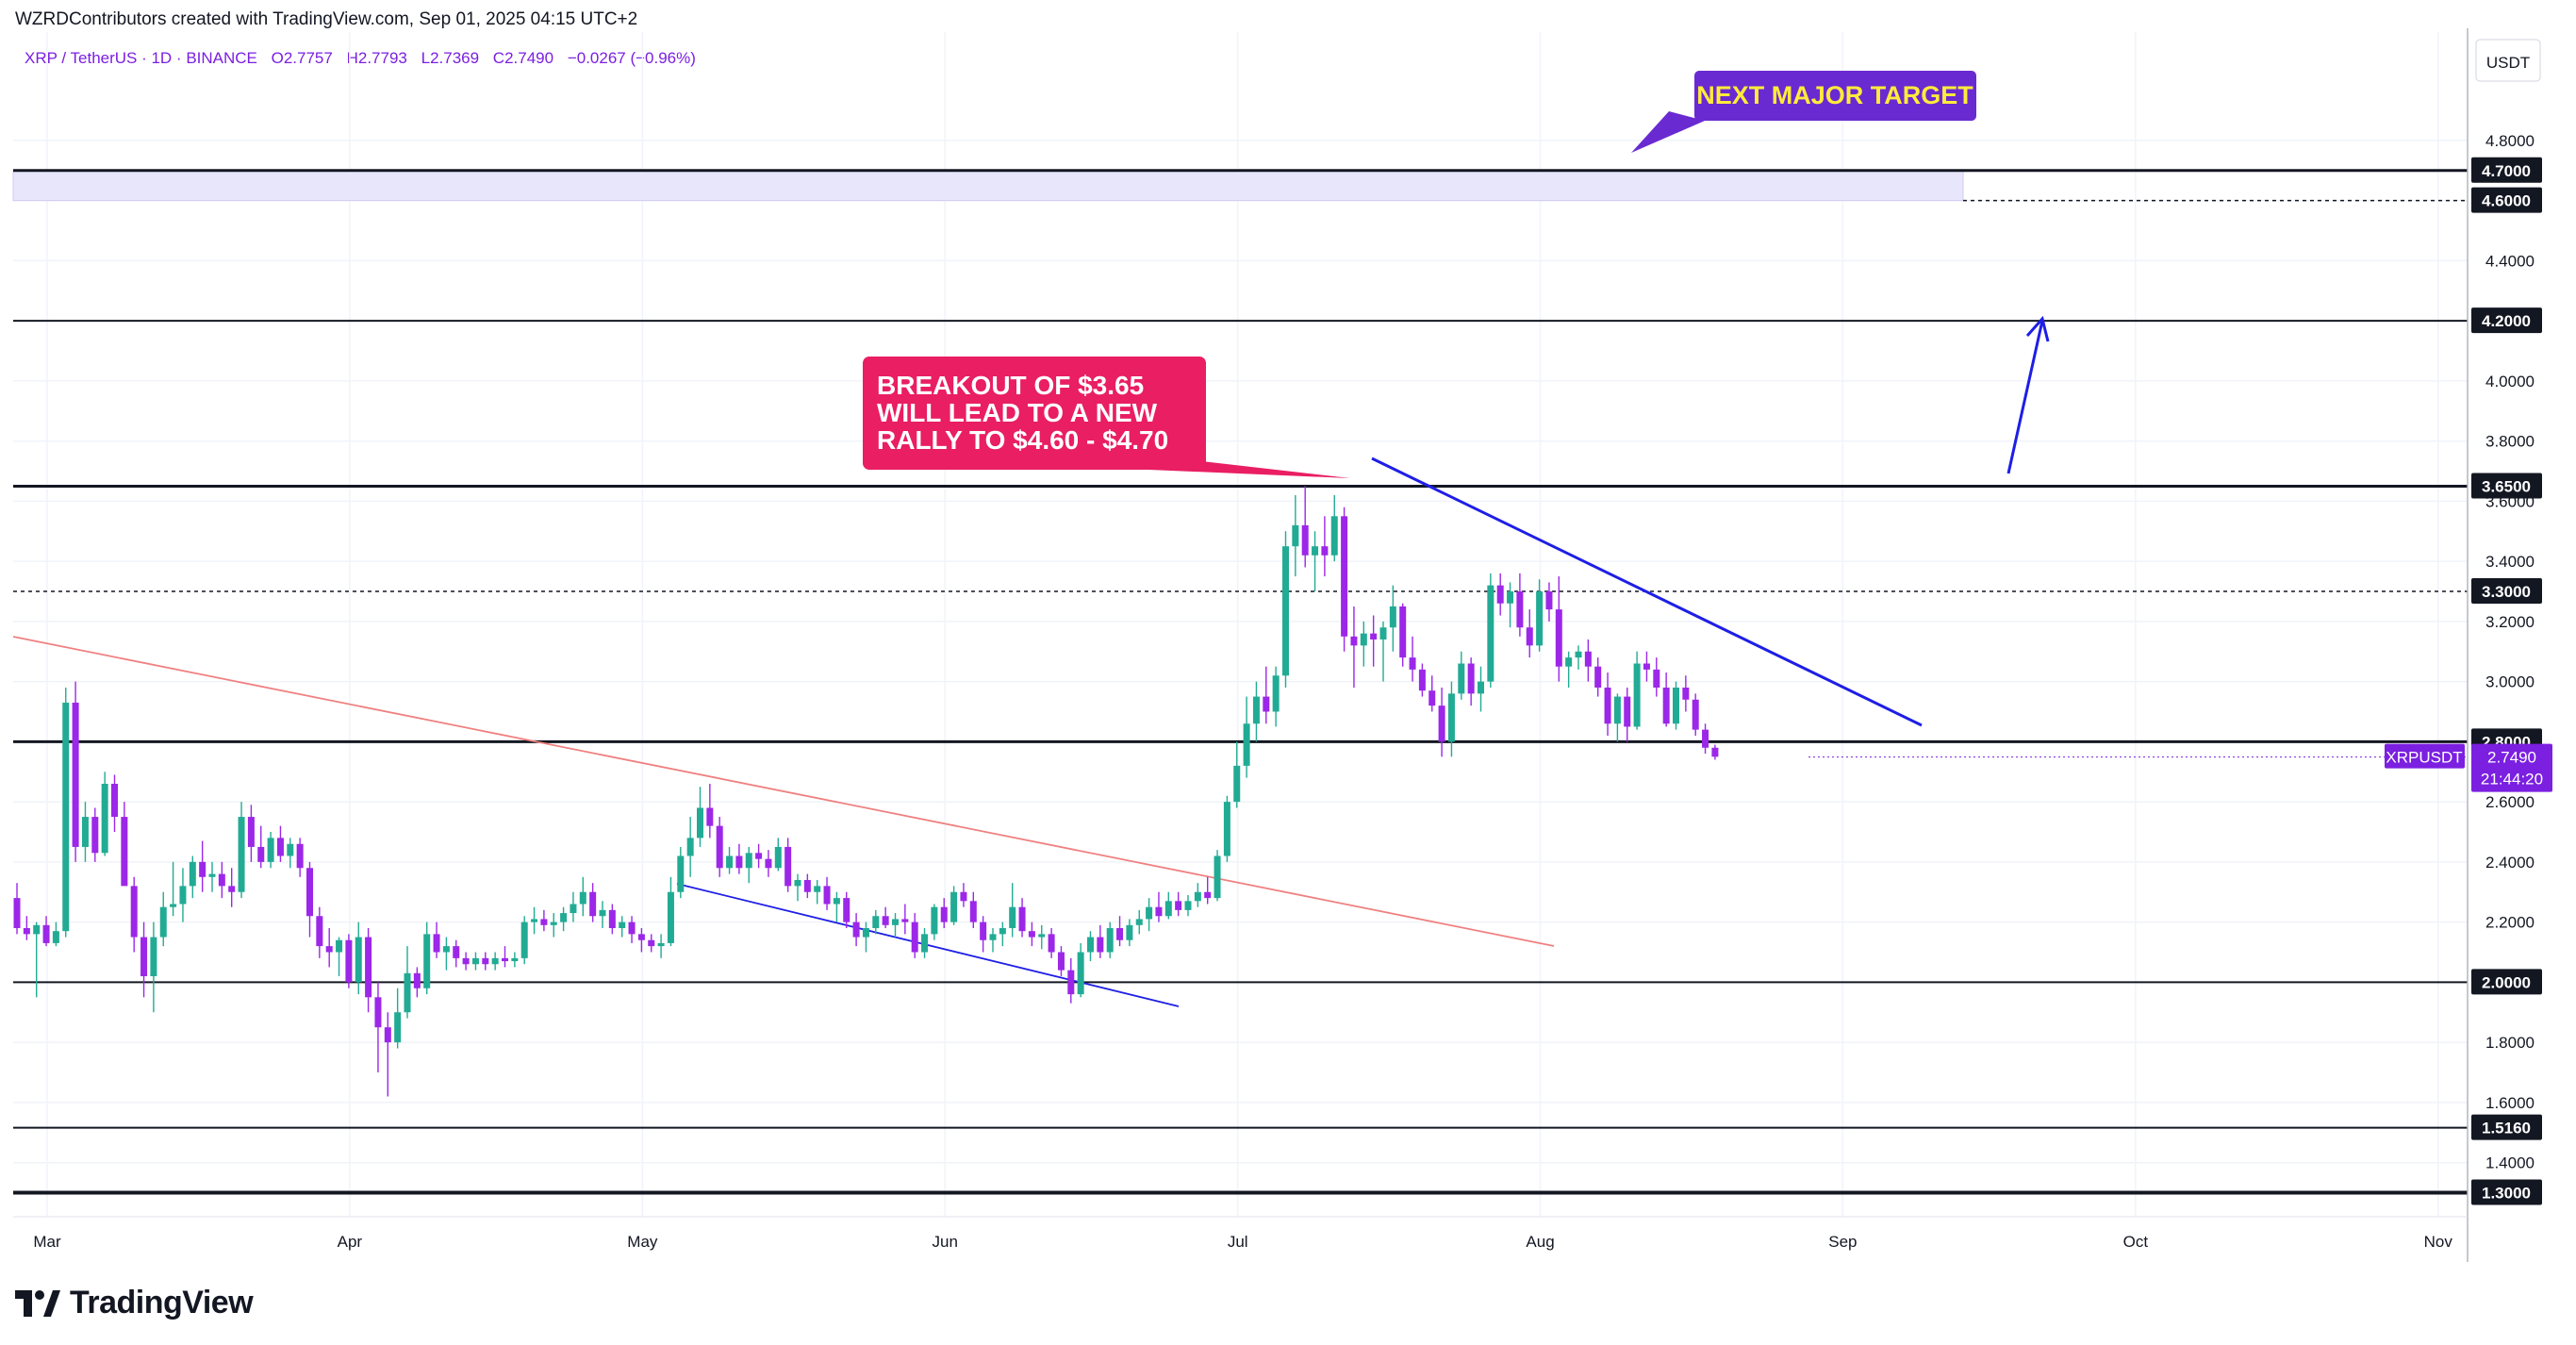 The image size is (2576, 1345). I want to click on blue-resistance-trendline, so click(1647, 592).